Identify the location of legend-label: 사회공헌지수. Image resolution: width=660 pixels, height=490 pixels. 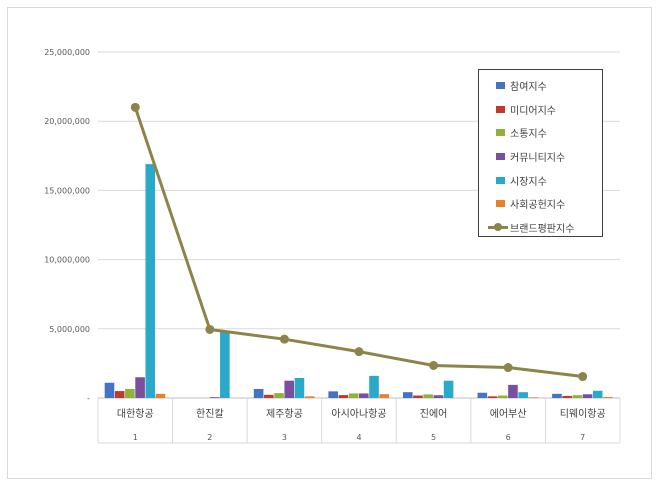
(538, 206).